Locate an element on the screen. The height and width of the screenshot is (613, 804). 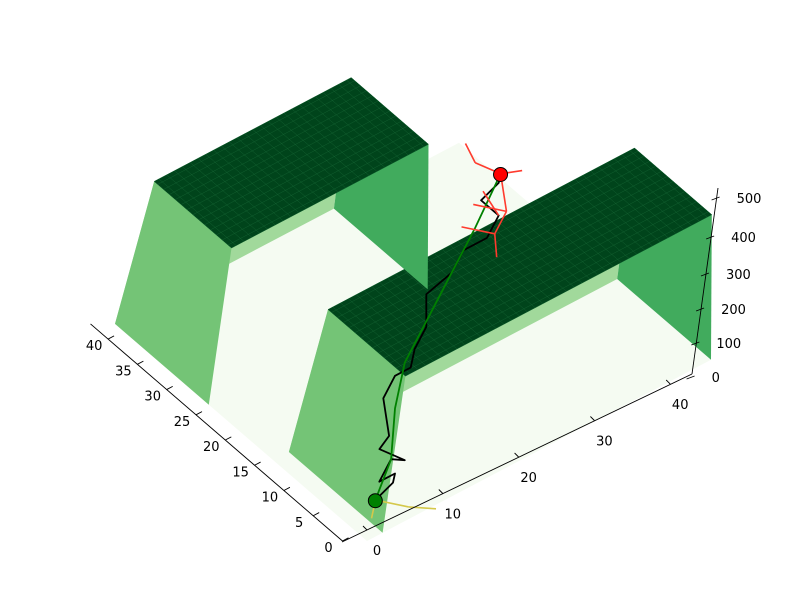
start-marker is located at coordinates (375, 501).